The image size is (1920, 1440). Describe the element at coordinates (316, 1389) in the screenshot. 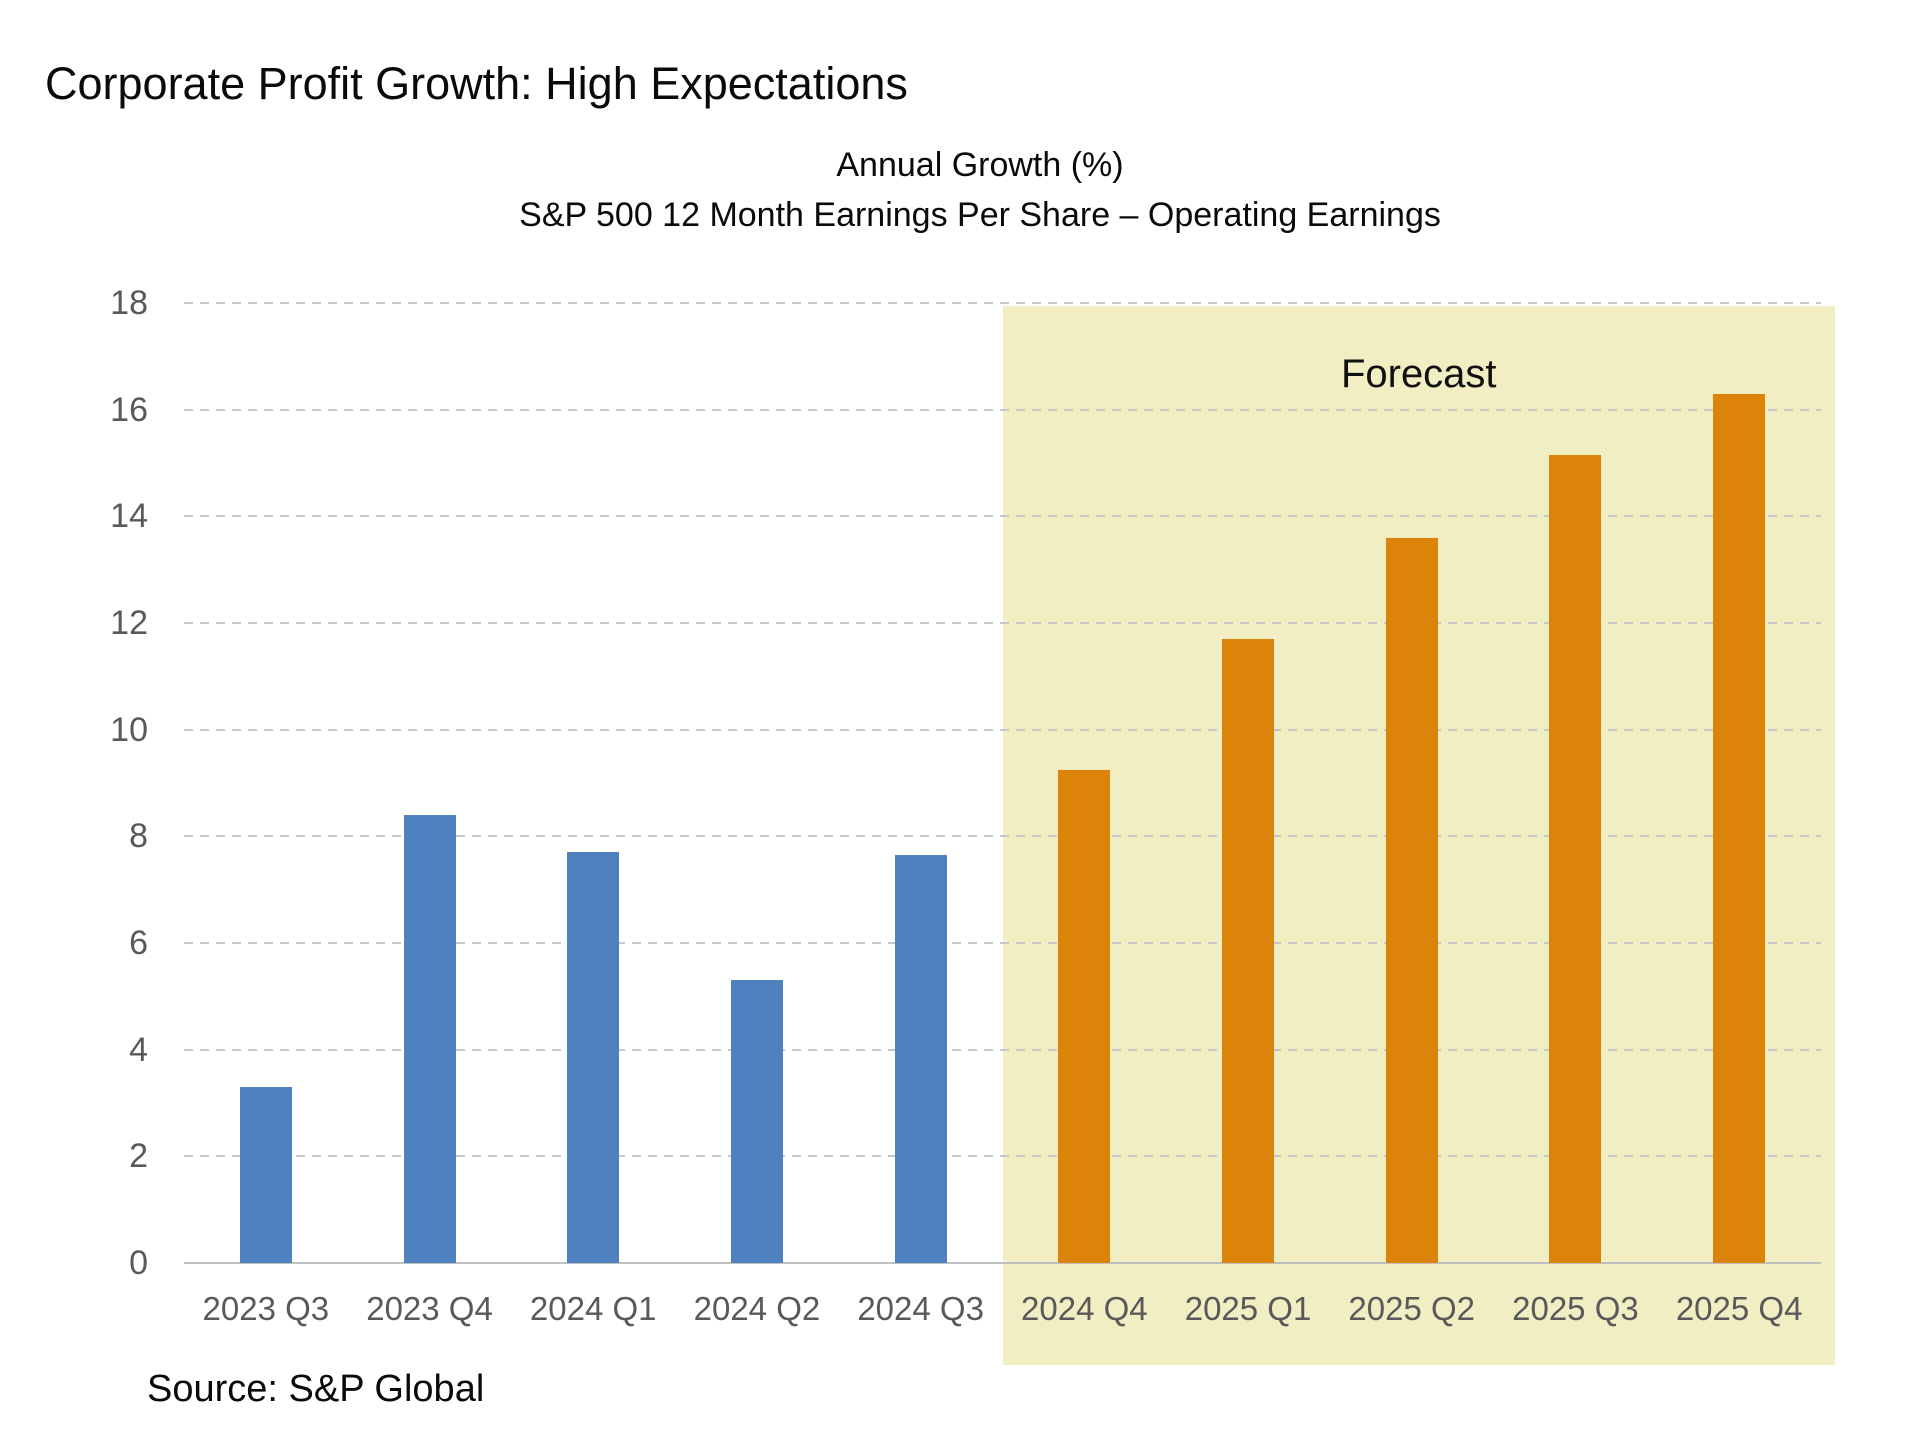

I see `source-note: Source: S&P Global` at that location.